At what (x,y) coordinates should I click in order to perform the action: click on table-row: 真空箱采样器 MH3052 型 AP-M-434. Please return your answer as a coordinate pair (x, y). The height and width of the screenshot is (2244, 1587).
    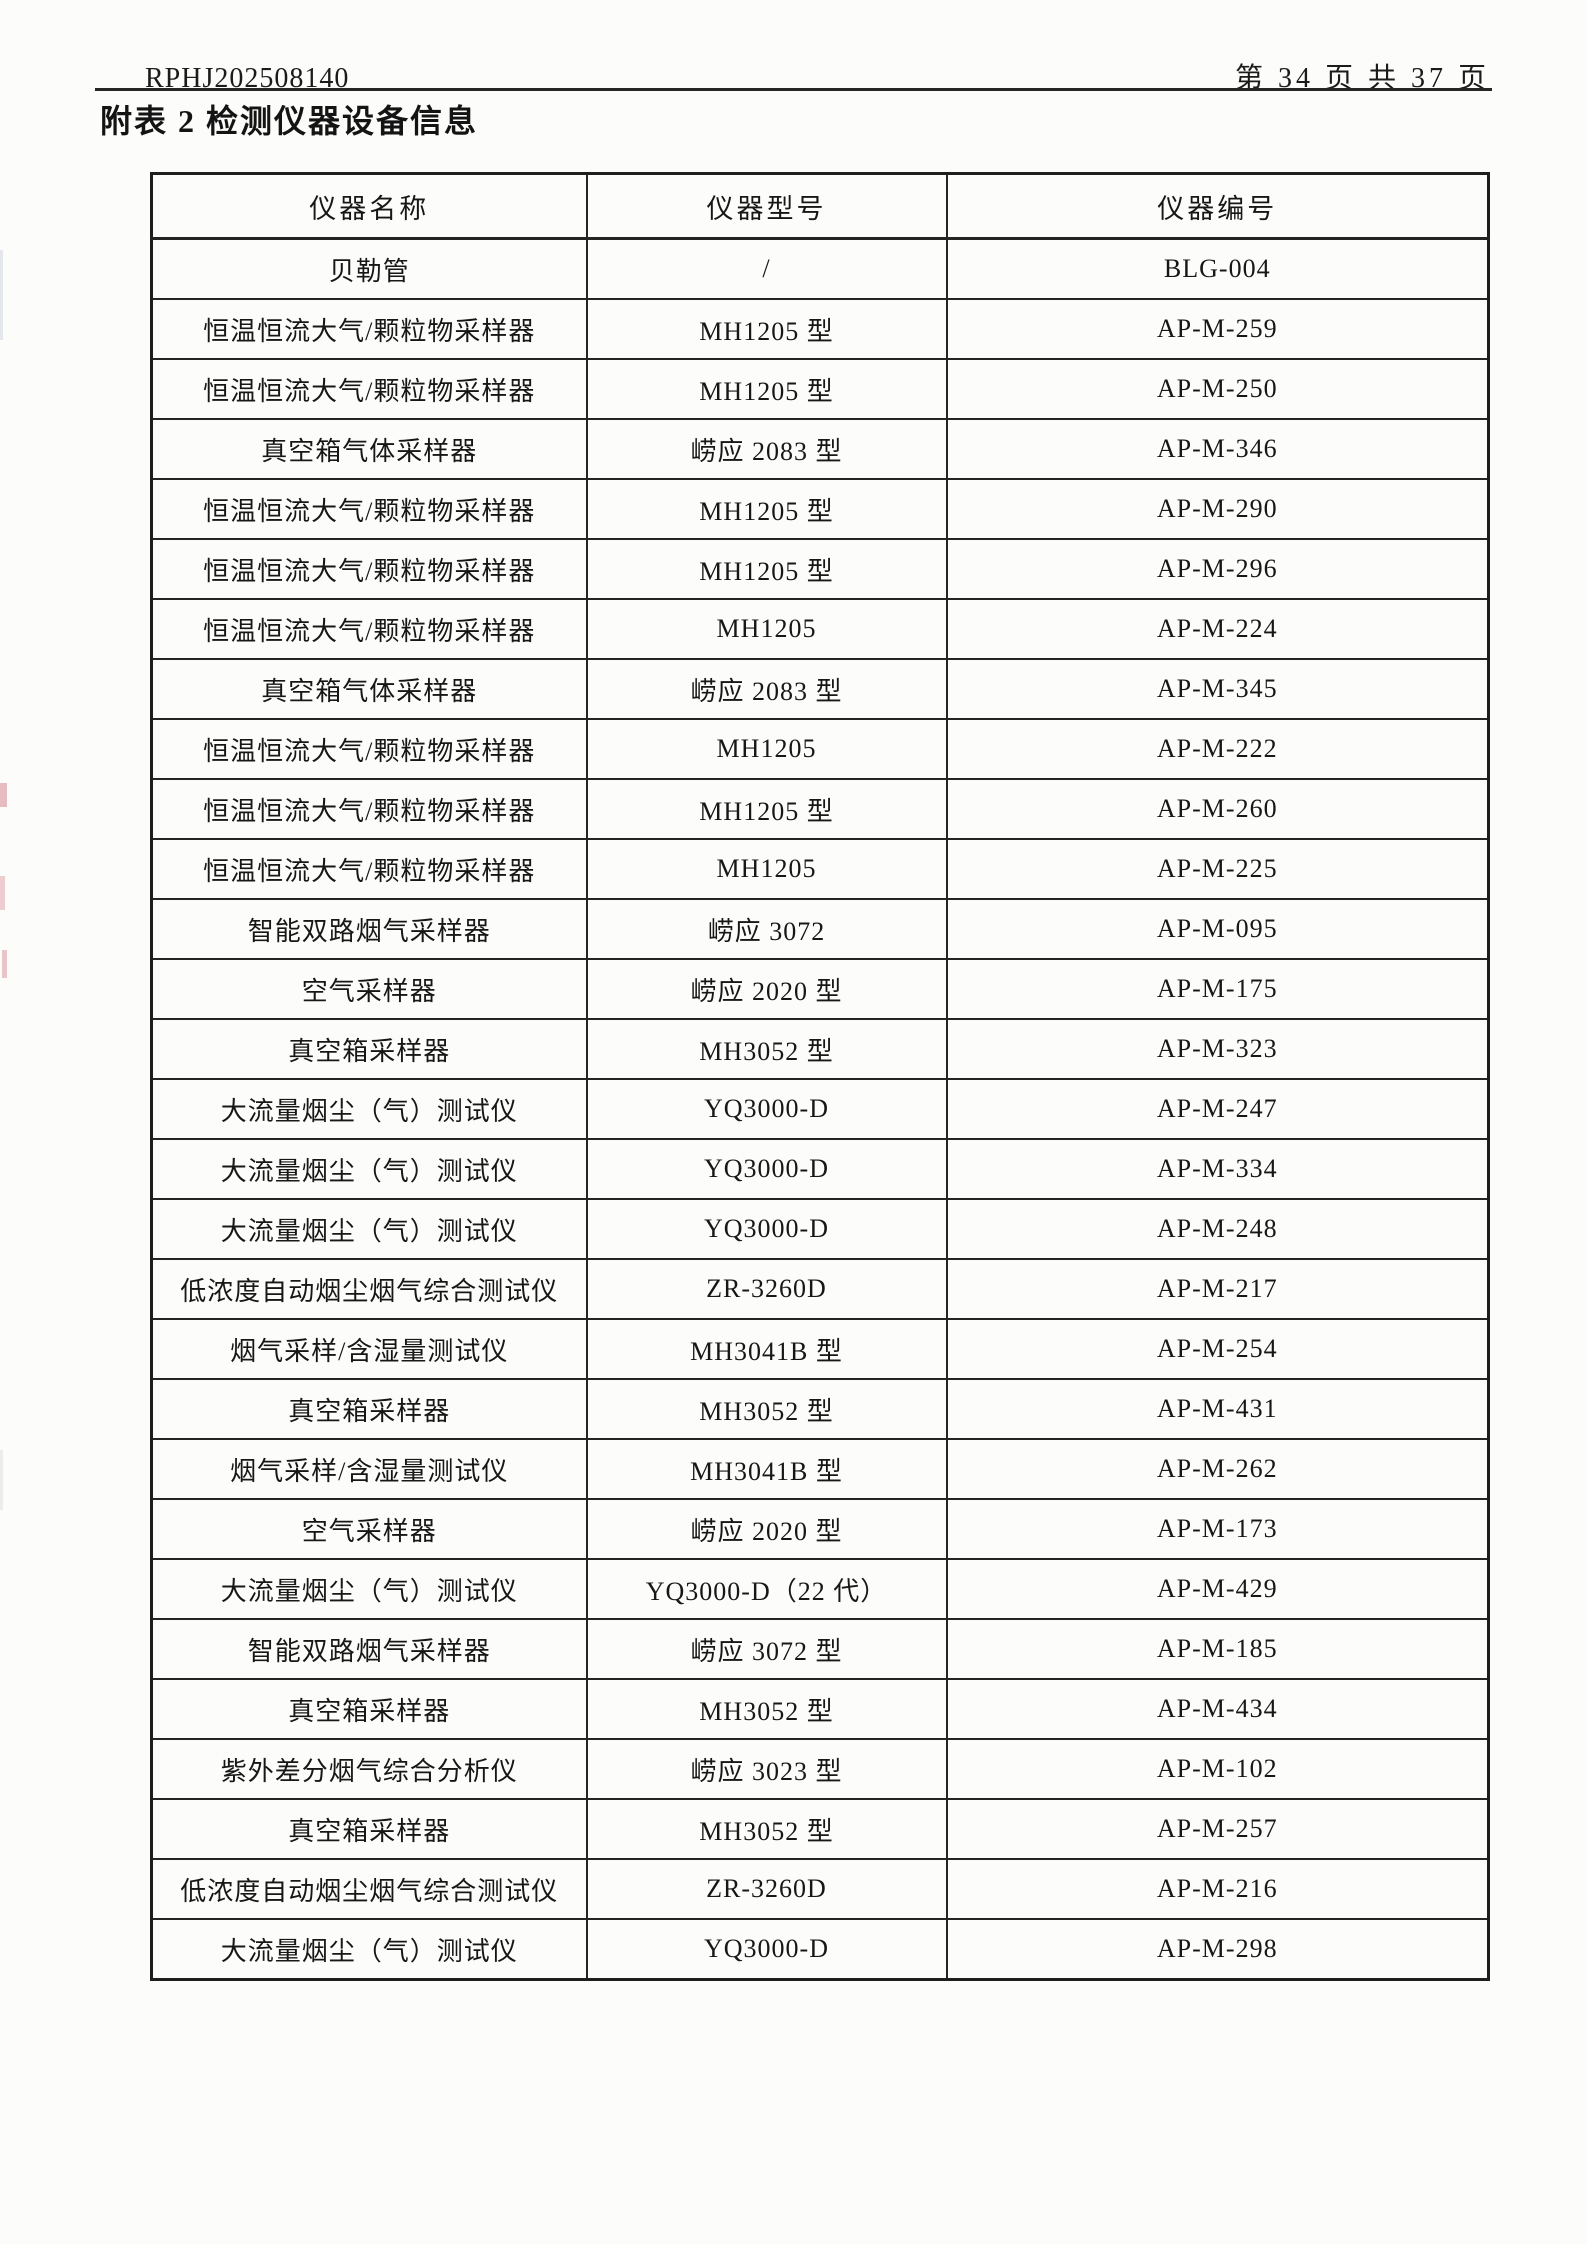
    Looking at the image, I should click on (820, 1709).